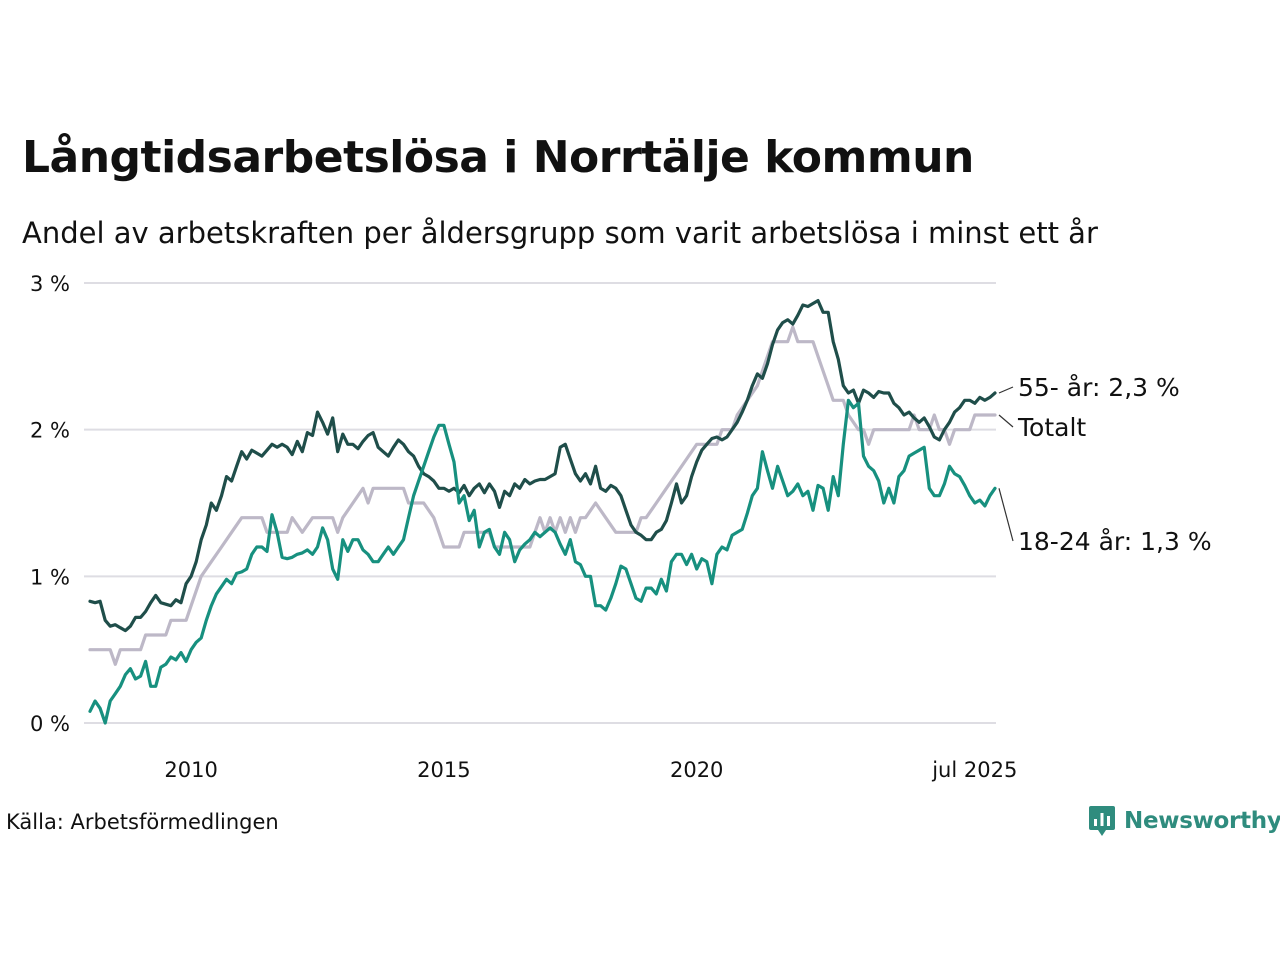  I want to click on x-tick-label: jul 2025, so click(974, 770).